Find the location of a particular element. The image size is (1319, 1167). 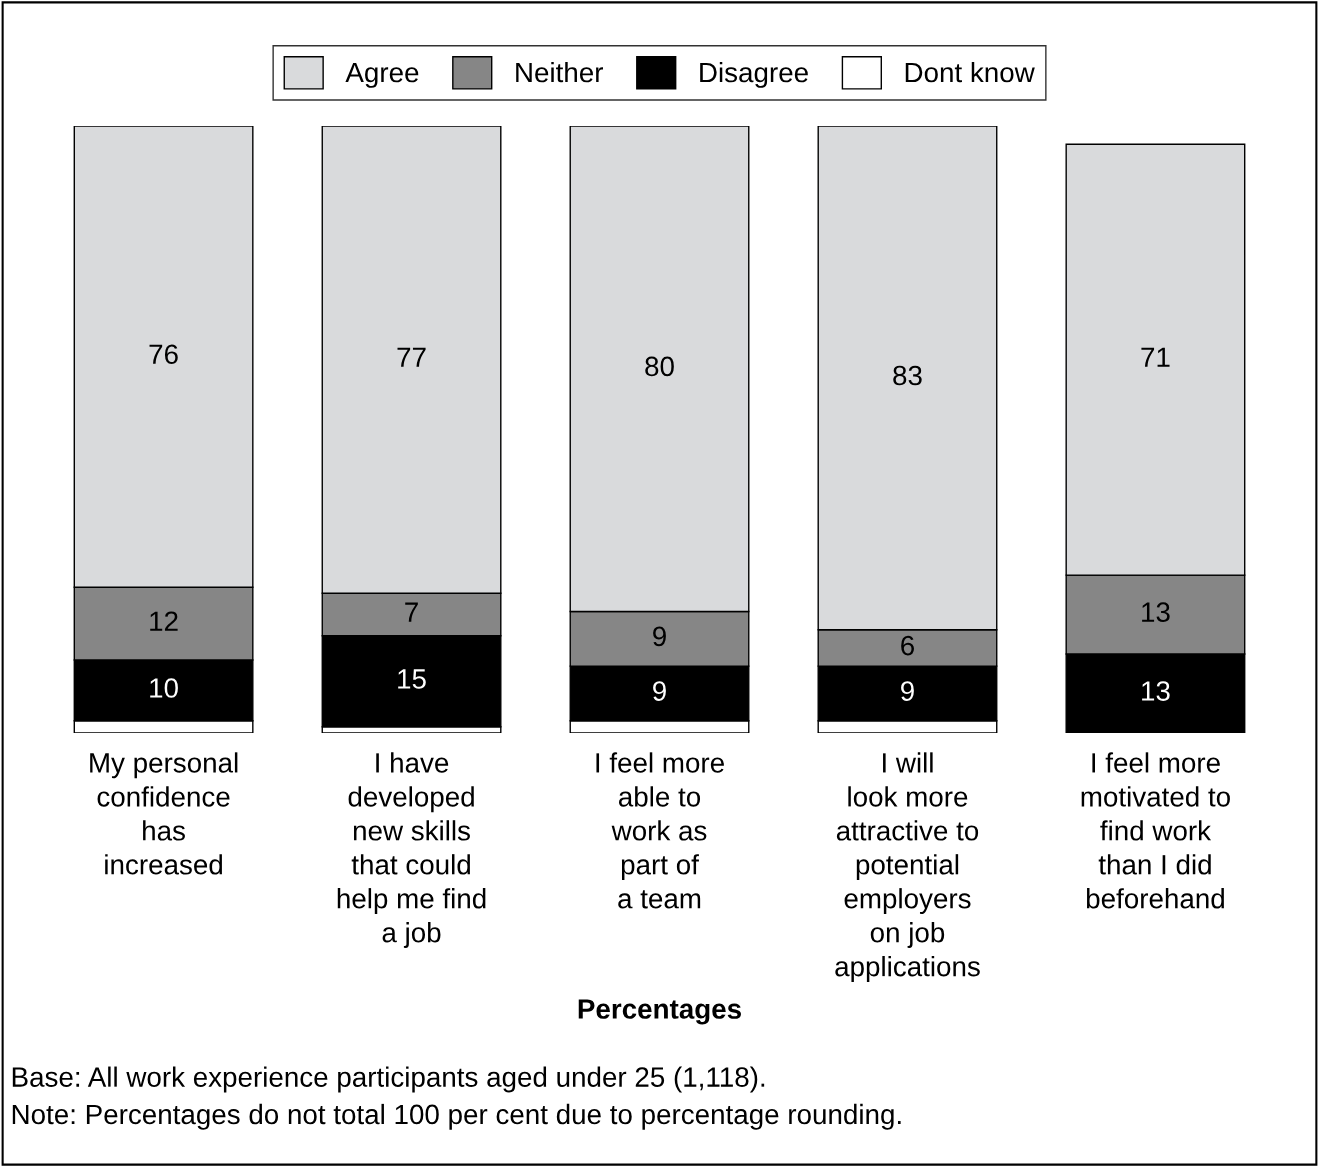

data-label: 77 is located at coordinates (411, 357).